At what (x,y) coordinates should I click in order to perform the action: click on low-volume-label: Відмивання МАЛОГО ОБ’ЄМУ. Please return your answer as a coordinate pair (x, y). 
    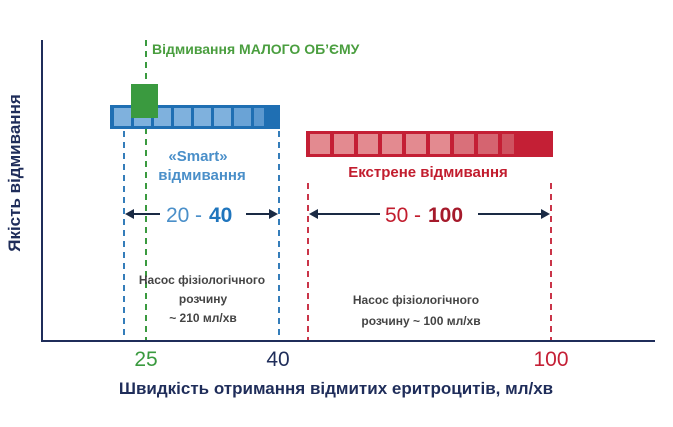
    Looking at the image, I should click on (256, 49).